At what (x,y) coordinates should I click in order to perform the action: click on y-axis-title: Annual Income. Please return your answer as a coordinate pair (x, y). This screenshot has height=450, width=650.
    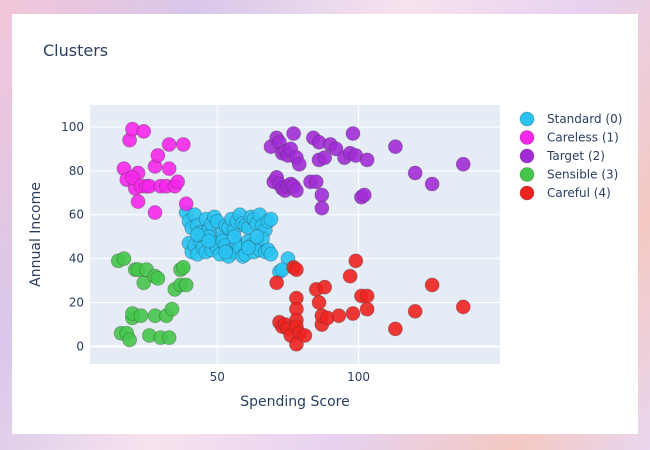
    Looking at the image, I should click on (36, 234).